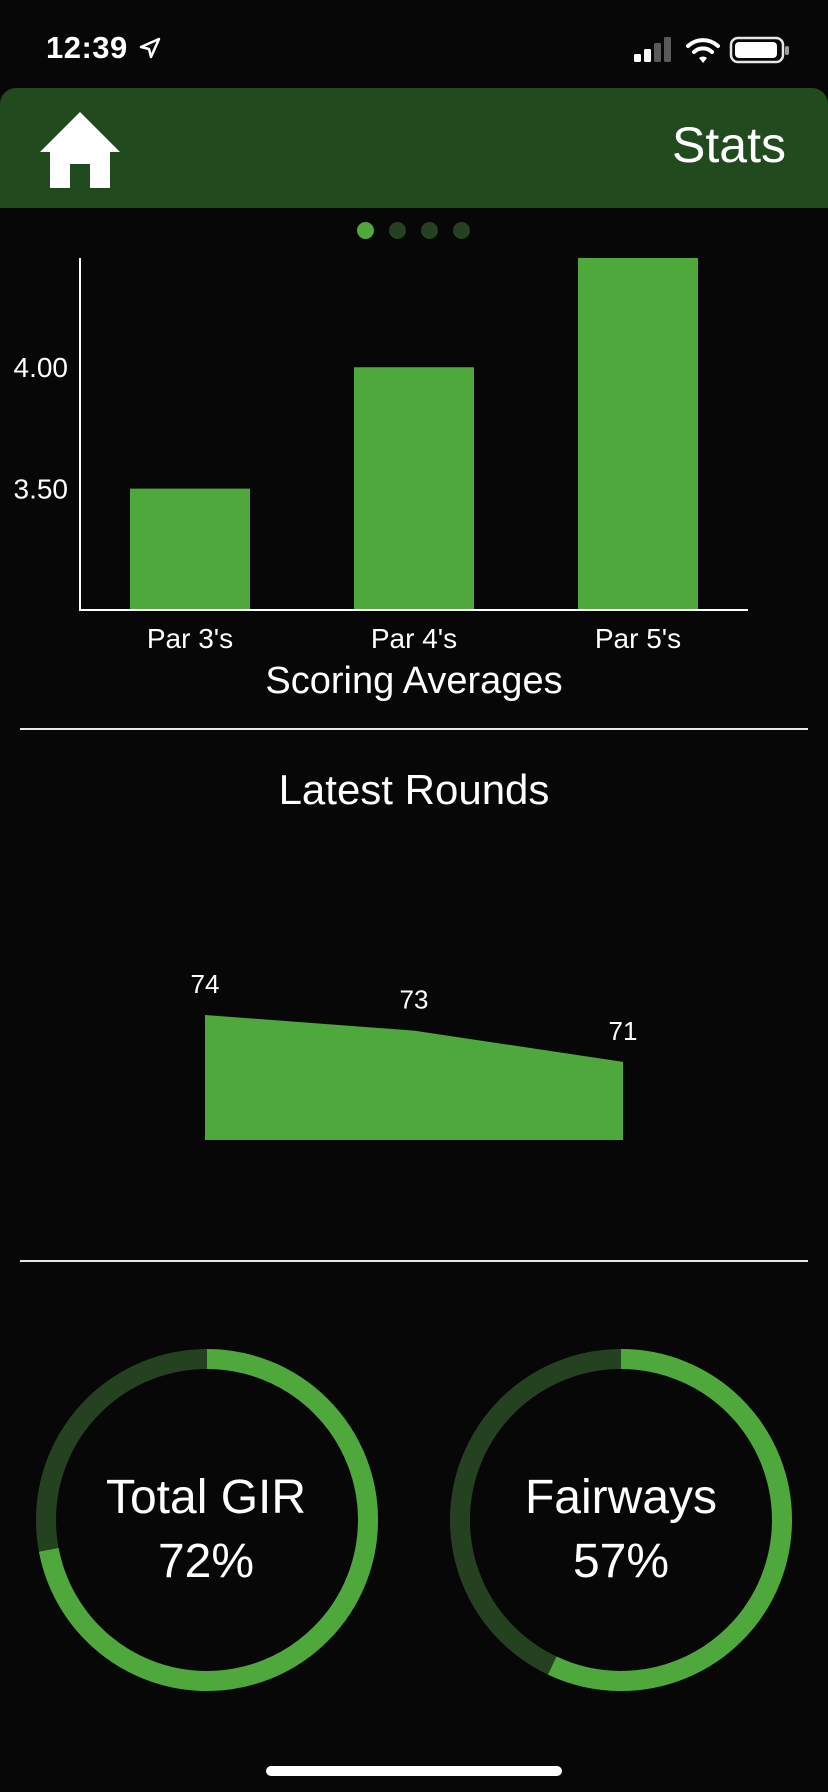 The width and height of the screenshot is (828, 1792). I want to click on status-time: 12:39, so click(87, 47).